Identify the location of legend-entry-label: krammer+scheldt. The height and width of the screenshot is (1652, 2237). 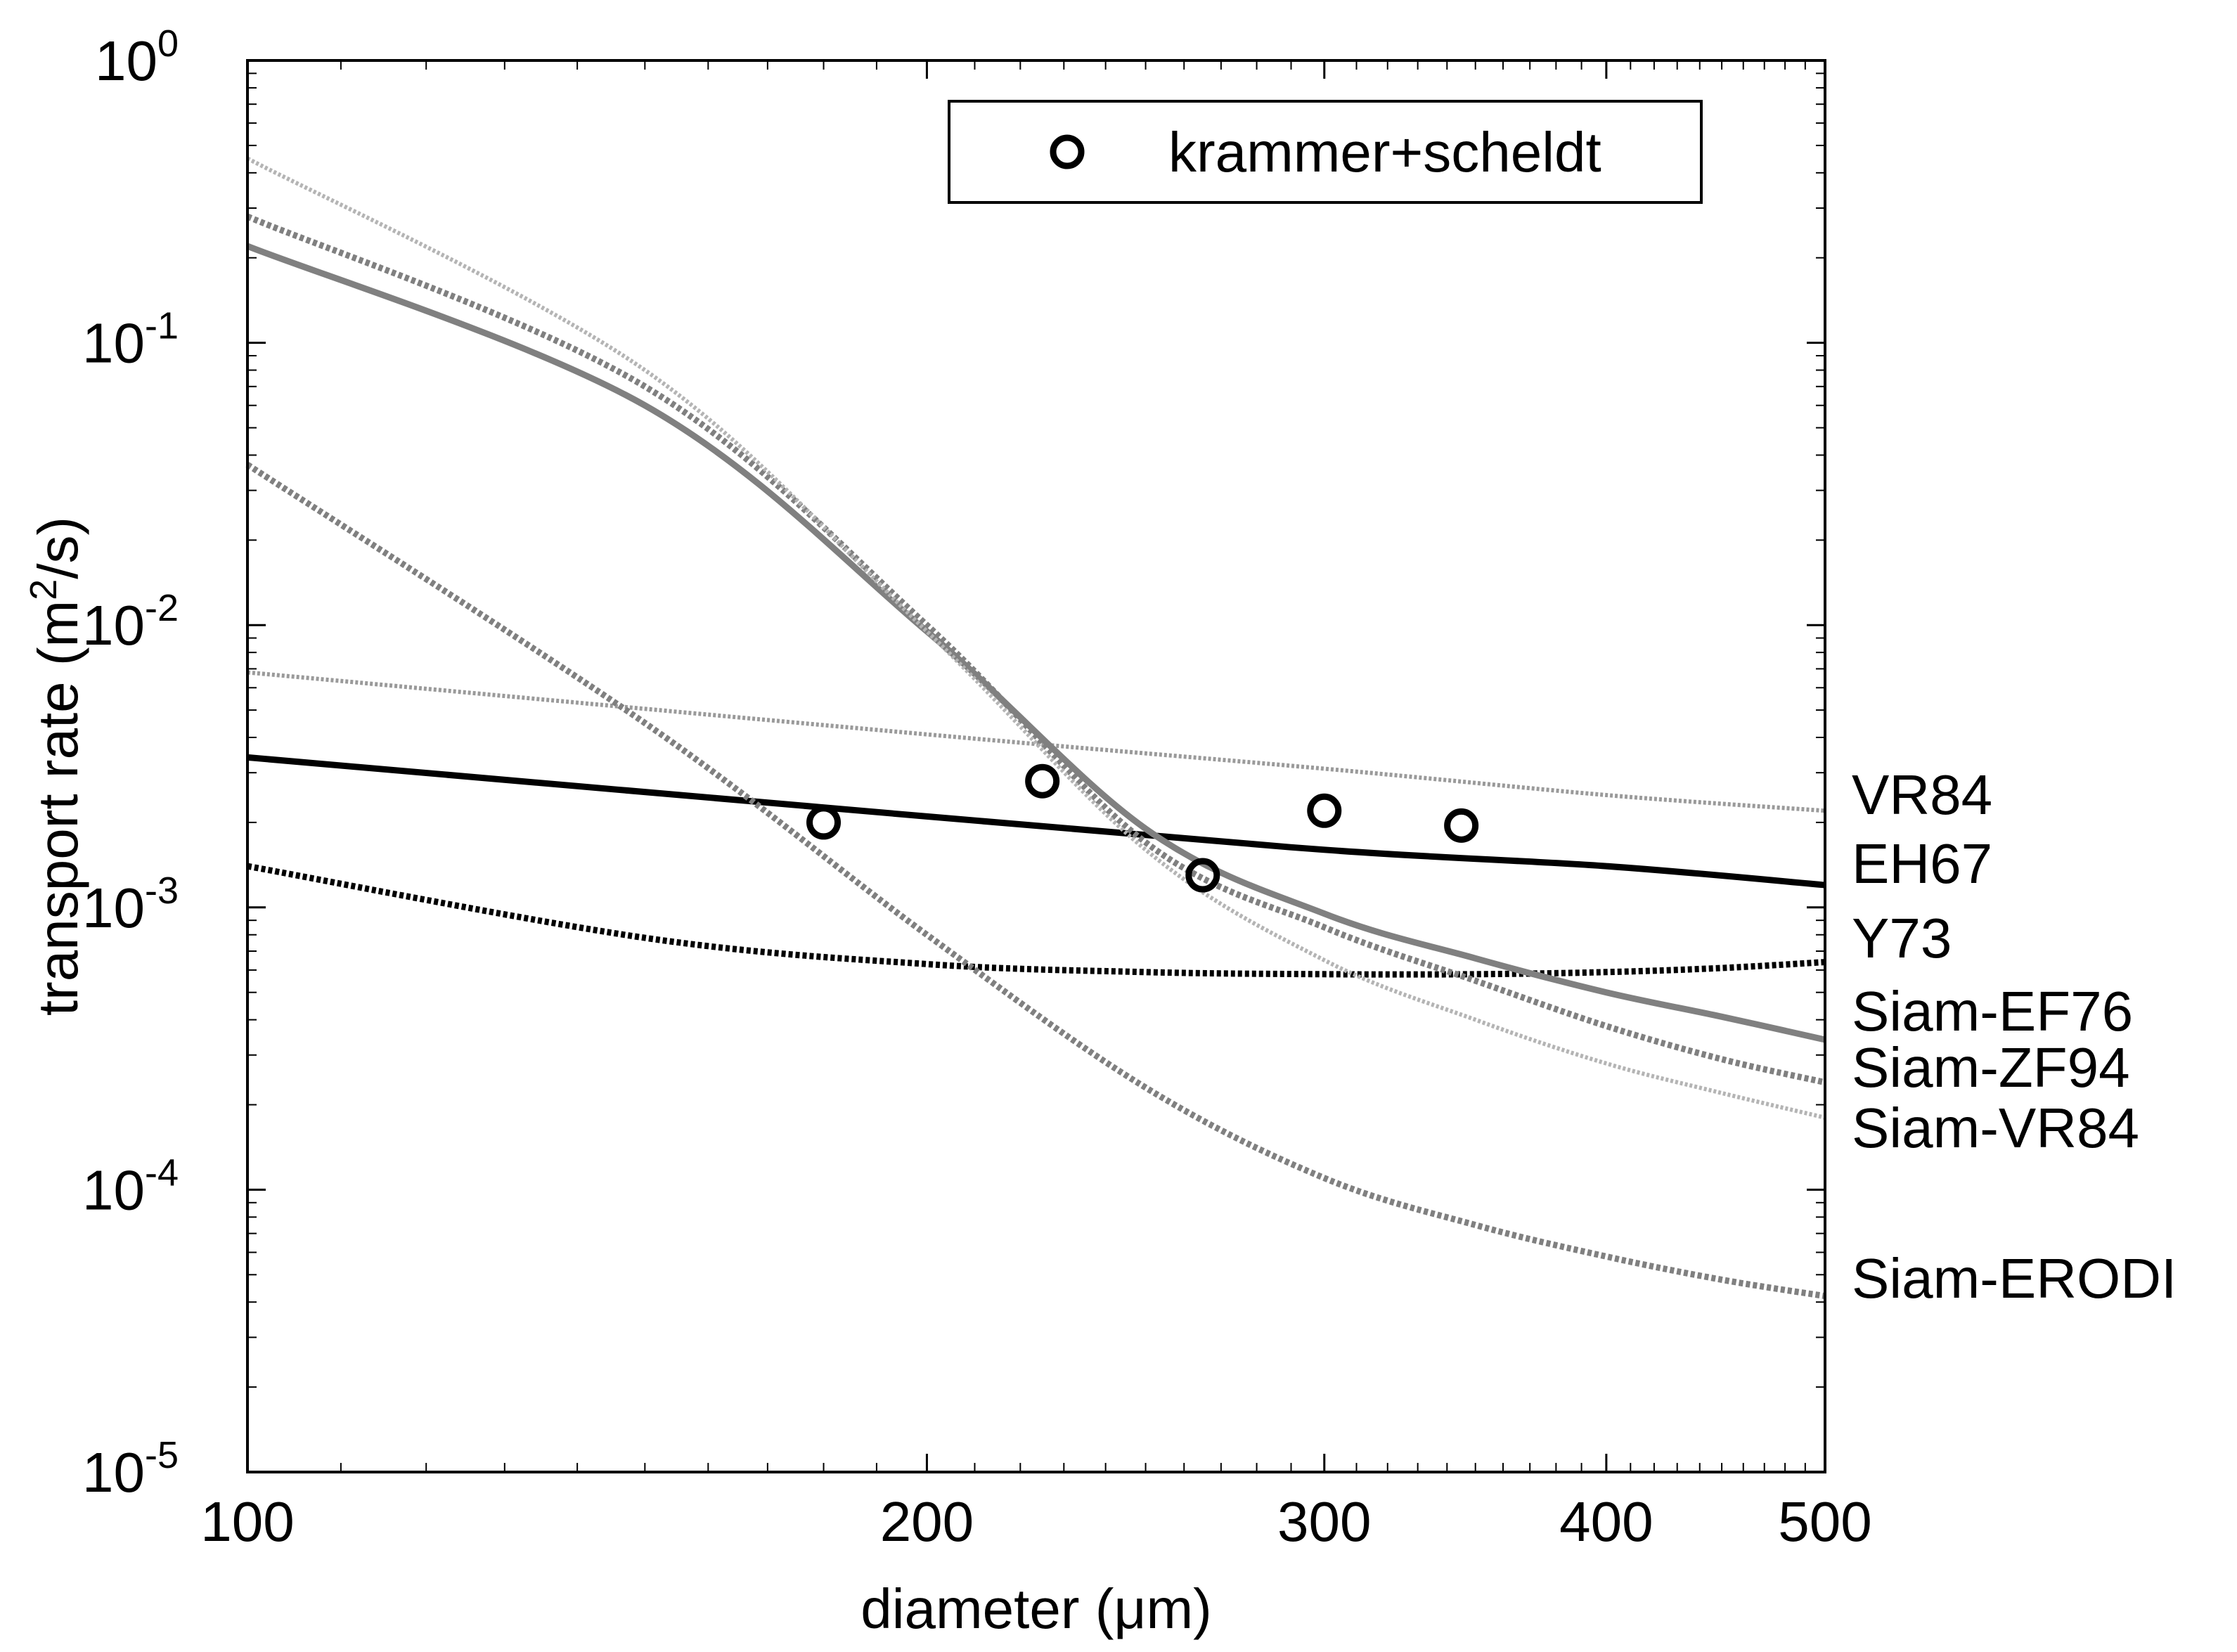
(1384, 152).